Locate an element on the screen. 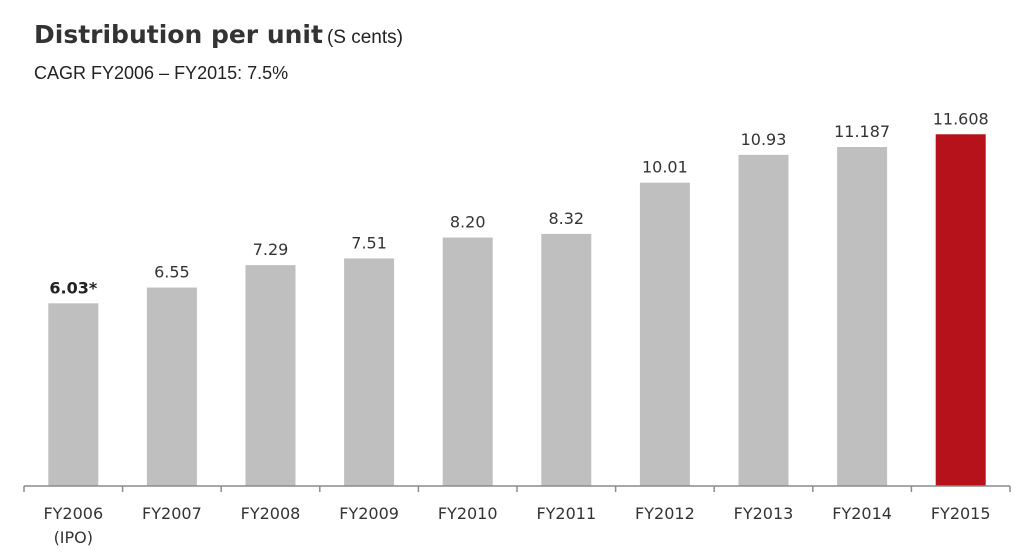 The width and height of the screenshot is (1027, 558). value-label-8: 11.187 is located at coordinates (862, 131).